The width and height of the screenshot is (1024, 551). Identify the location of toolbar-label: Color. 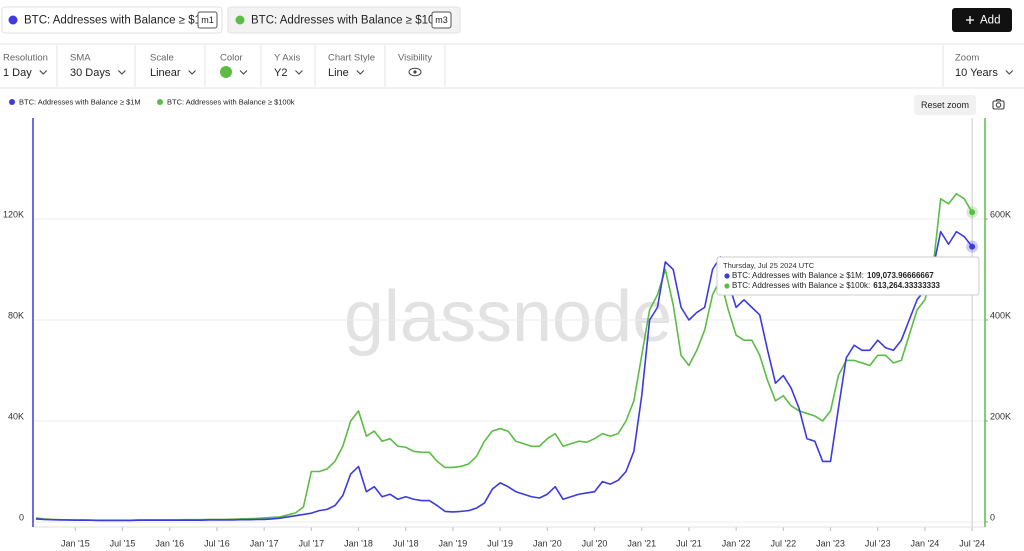
(231, 58).